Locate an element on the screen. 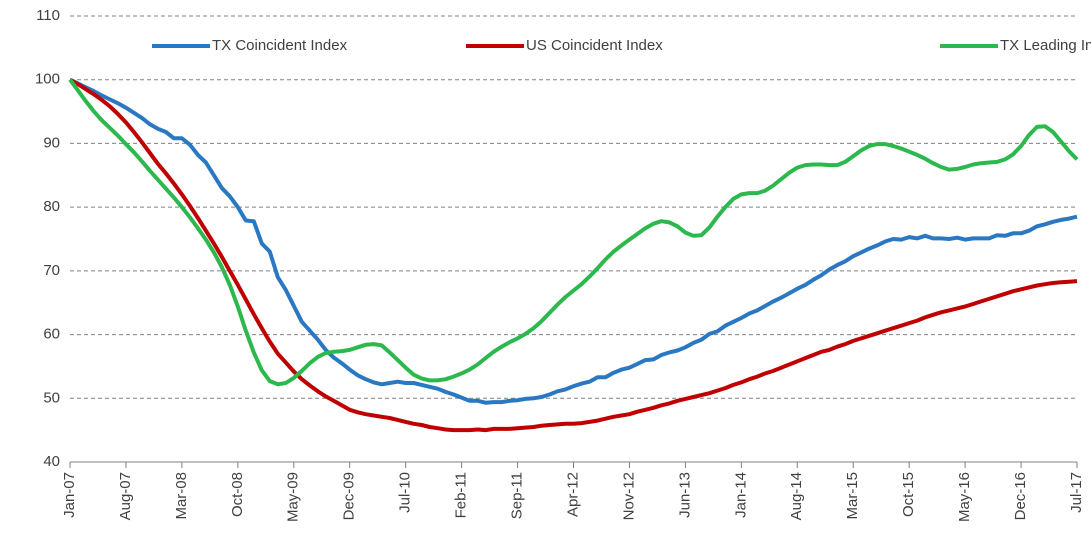 This screenshot has width=1091, height=550. x-tick-label: Sep-11 is located at coordinates (517, 495).